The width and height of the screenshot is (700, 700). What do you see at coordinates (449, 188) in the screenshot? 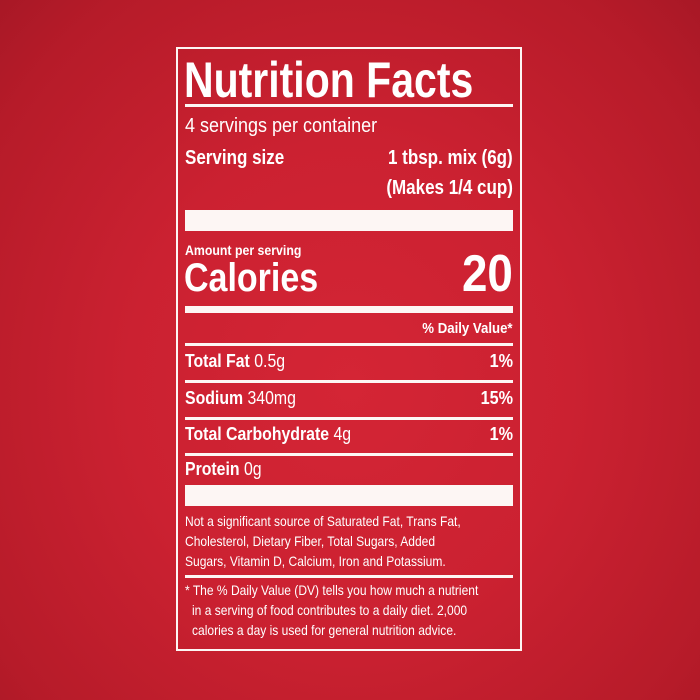
I see `serving-size-note: (Makes 1/4 cup)` at bounding box center [449, 188].